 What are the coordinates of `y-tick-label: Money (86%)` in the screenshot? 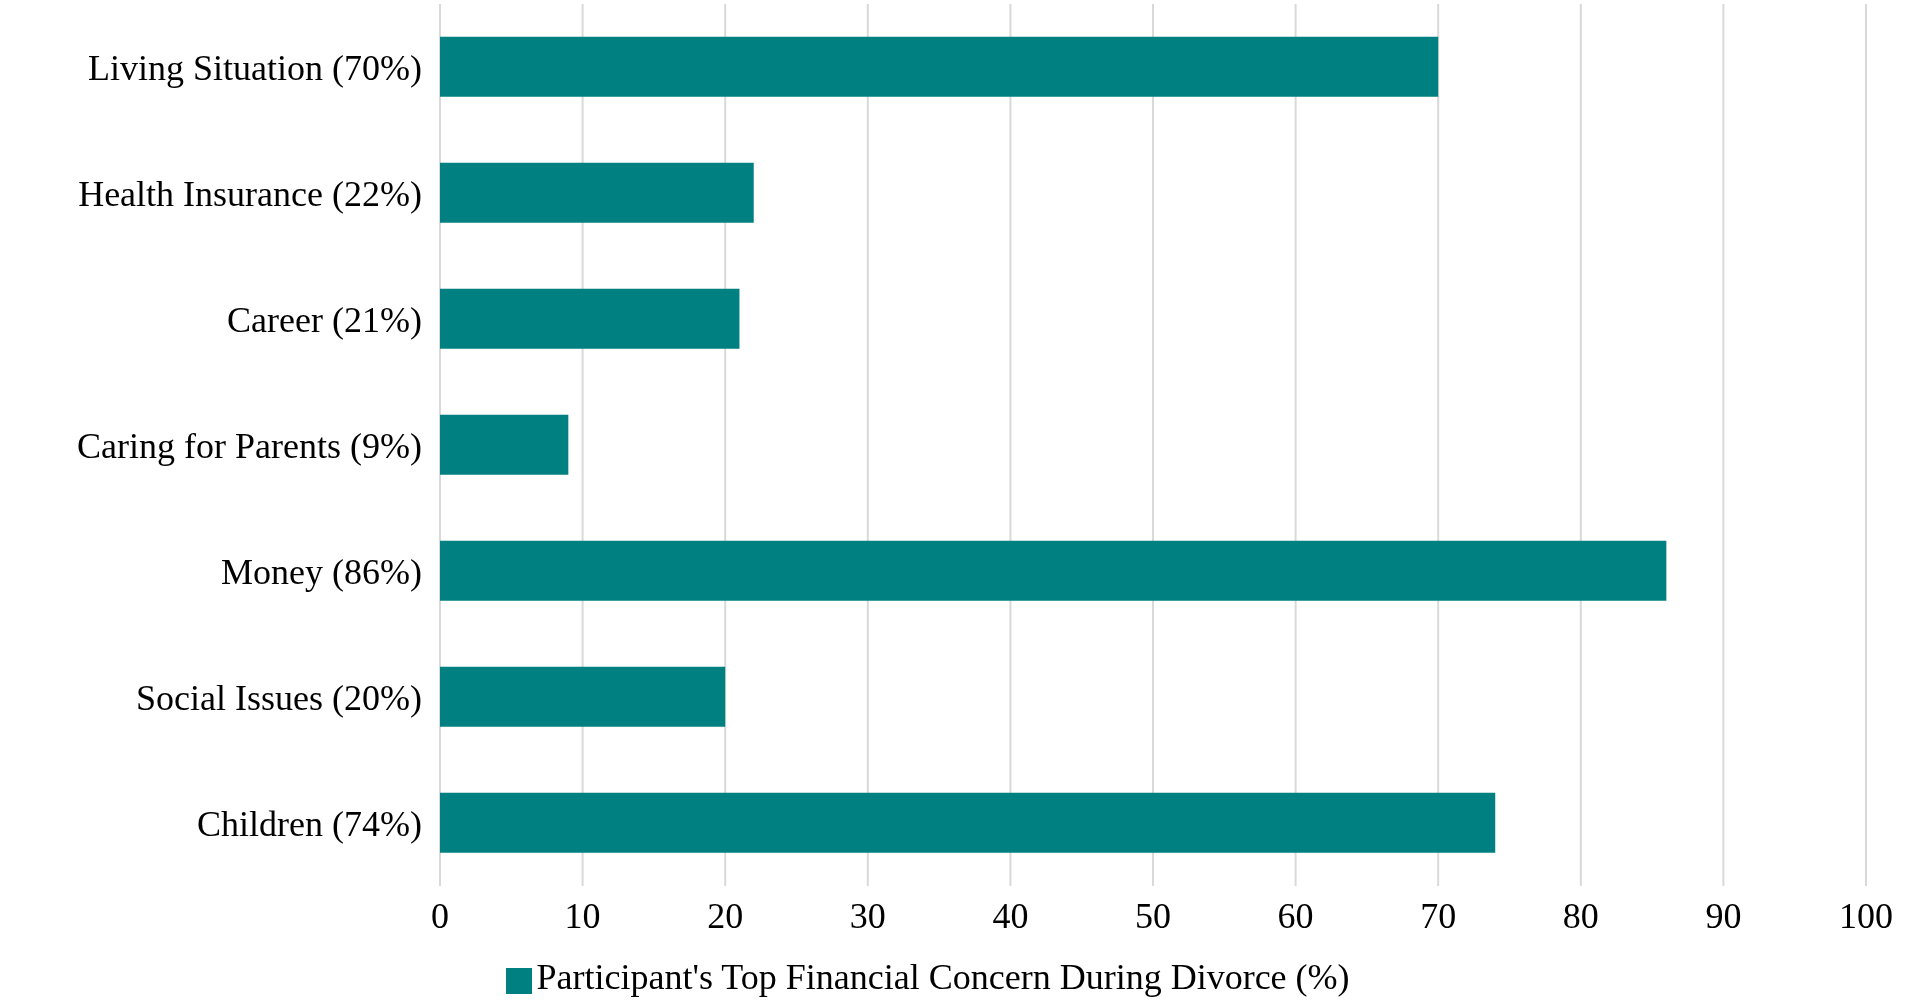 It's located at (321, 571).